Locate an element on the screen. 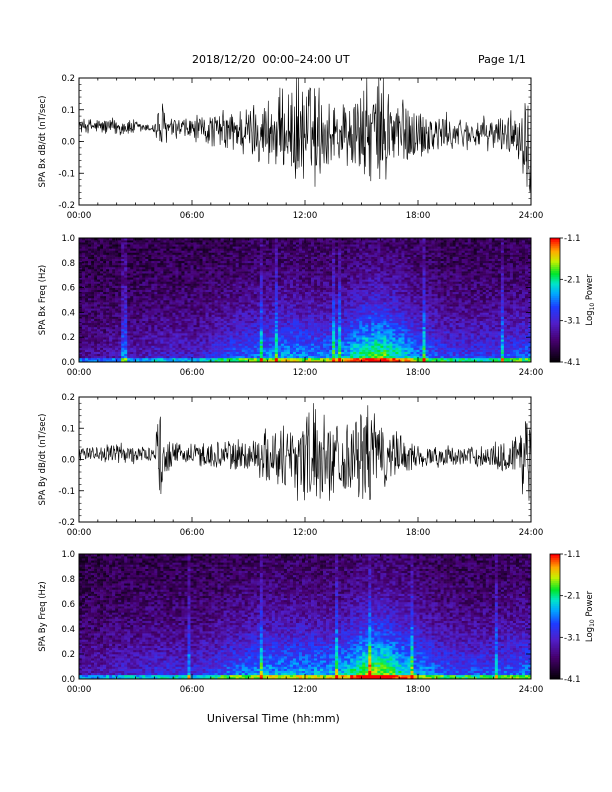 The height and width of the screenshot is (792, 612). x-axis-label: Universal Time (hh:mm) is located at coordinates (273, 718).